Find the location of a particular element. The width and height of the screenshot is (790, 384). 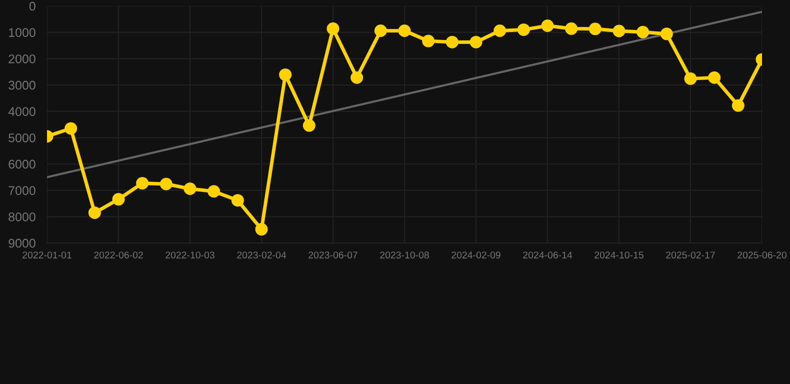

y-tick-label: 1000 is located at coordinates (22, 32).